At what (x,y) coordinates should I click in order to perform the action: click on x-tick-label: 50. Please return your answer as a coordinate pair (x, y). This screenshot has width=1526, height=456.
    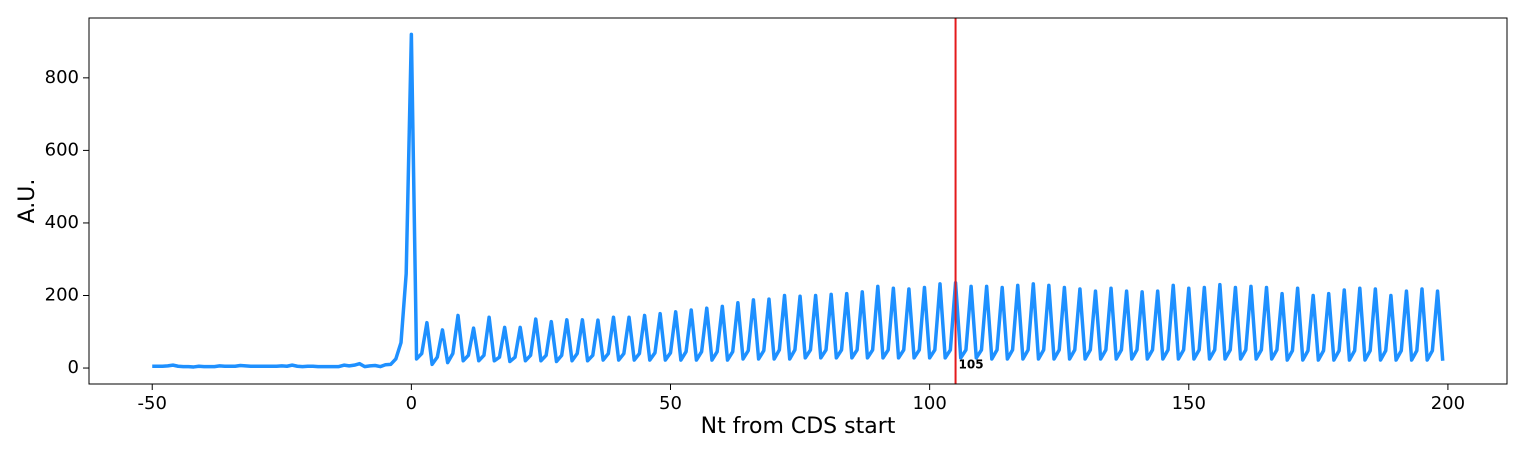
    Looking at the image, I should click on (670, 403).